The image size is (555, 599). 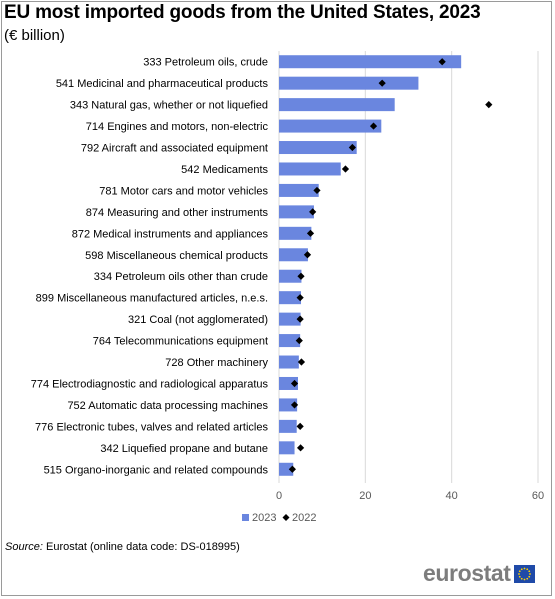 What do you see at coordinates (198, 320) in the screenshot?
I see `category-label: 321 Coal (not agglomerated)` at bounding box center [198, 320].